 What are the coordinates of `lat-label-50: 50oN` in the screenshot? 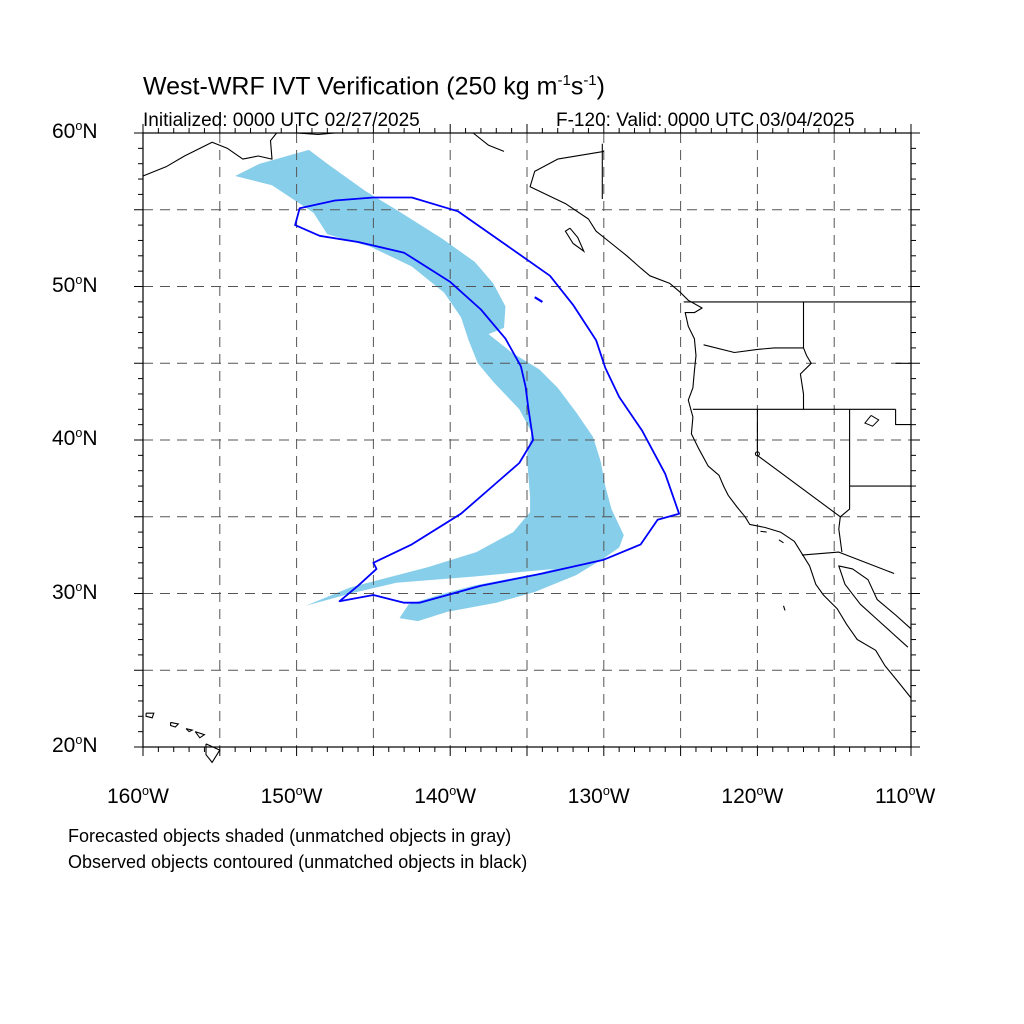 It's located at (75, 284).